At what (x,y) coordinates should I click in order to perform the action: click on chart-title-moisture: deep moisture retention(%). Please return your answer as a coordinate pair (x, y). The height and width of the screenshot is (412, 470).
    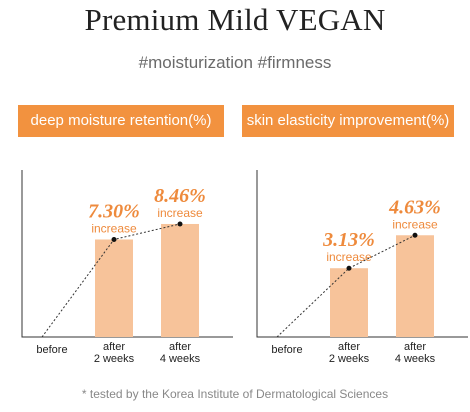
    Looking at the image, I should click on (121, 121).